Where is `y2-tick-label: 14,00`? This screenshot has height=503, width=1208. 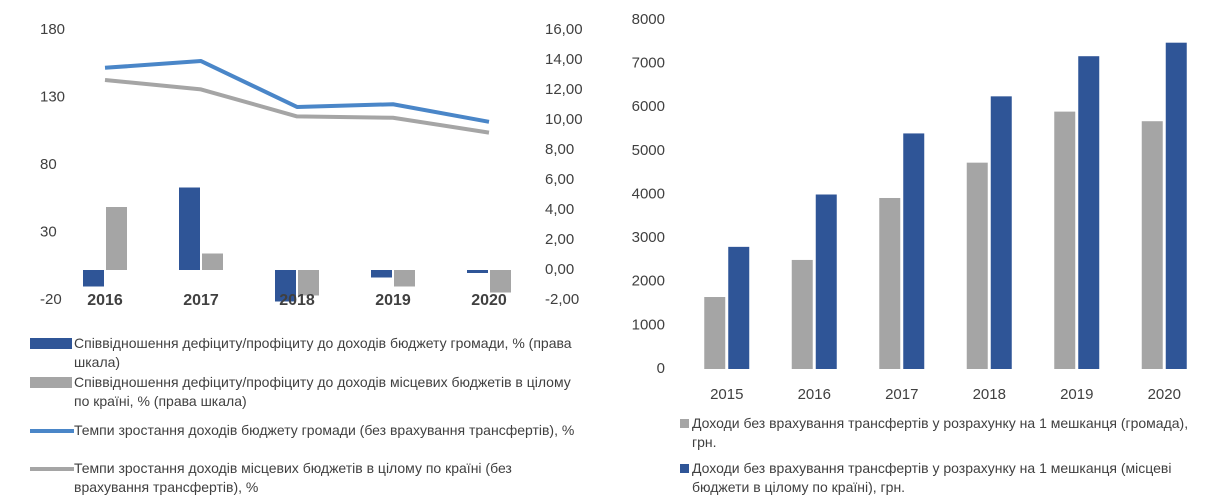 y2-tick-label: 14,00 is located at coordinates (564, 59).